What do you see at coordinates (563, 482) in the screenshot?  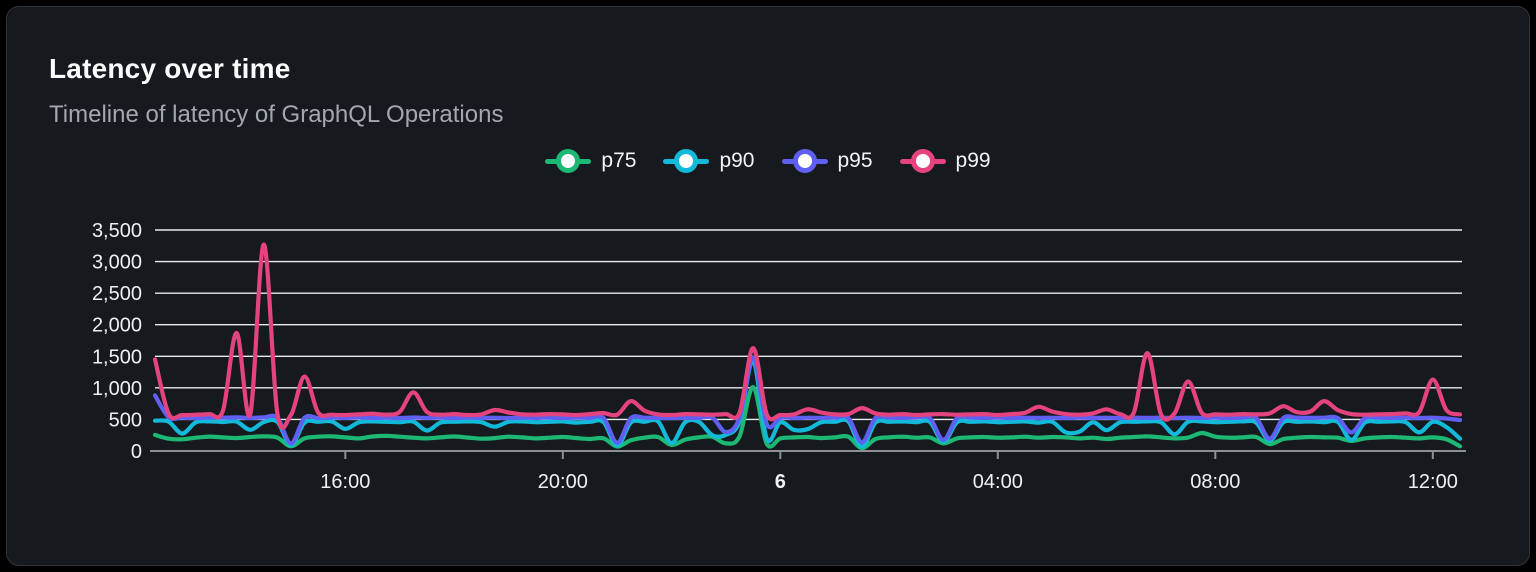 I see `x-tick-label: 20:00` at bounding box center [563, 482].